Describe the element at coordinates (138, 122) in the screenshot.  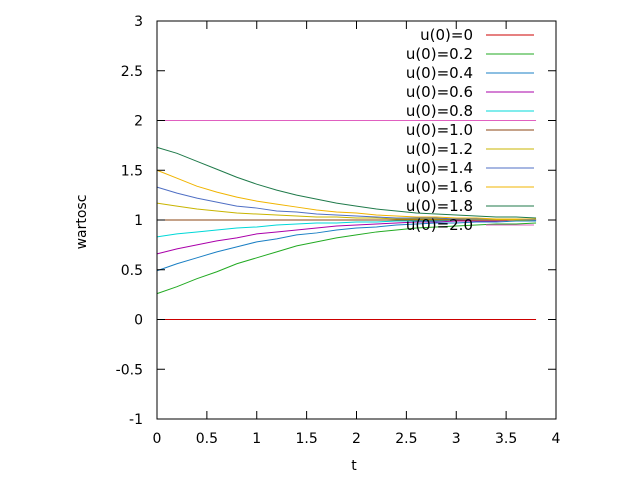
I see `y-tick-label-6: 2` at that location.